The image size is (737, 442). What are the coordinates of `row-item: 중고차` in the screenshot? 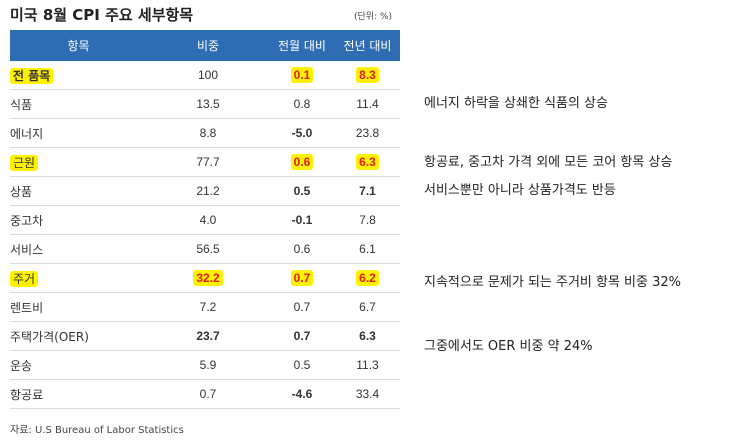 It's located at (78, 220).